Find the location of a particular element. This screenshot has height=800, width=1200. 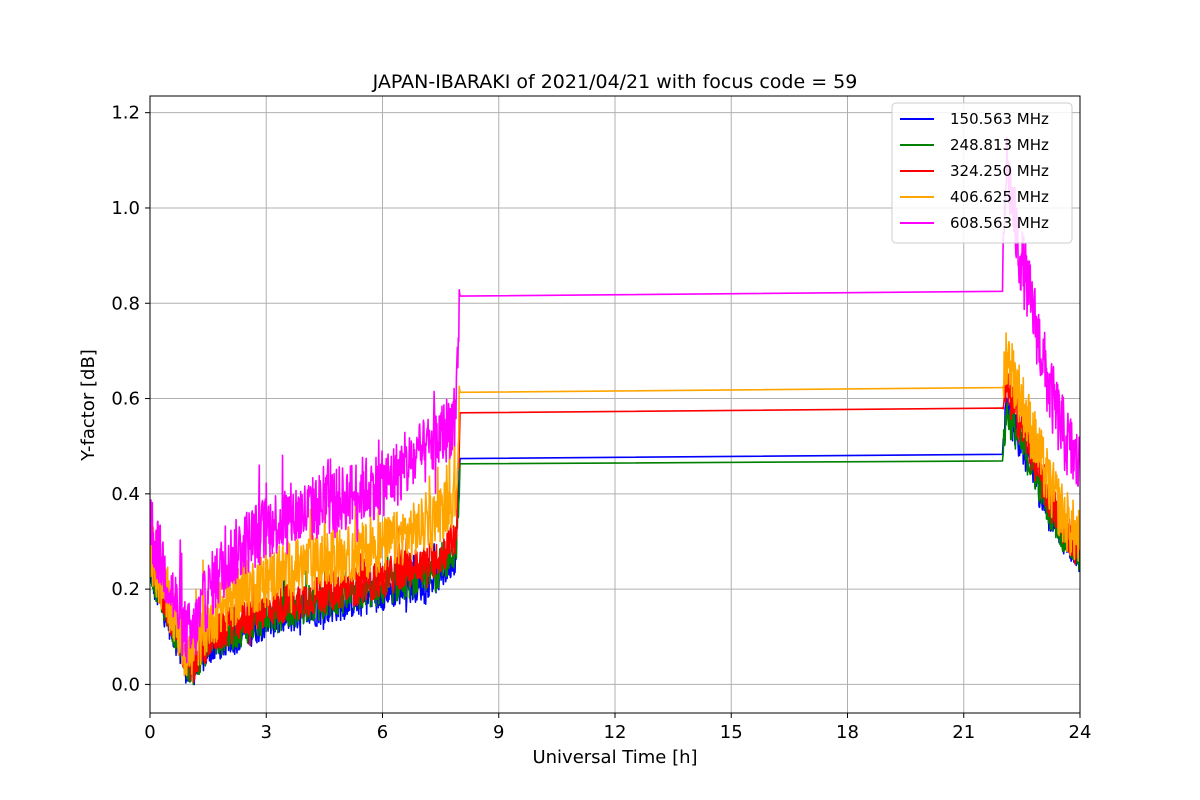

x-tick-label: 12 is located at coordinates (615, 732).